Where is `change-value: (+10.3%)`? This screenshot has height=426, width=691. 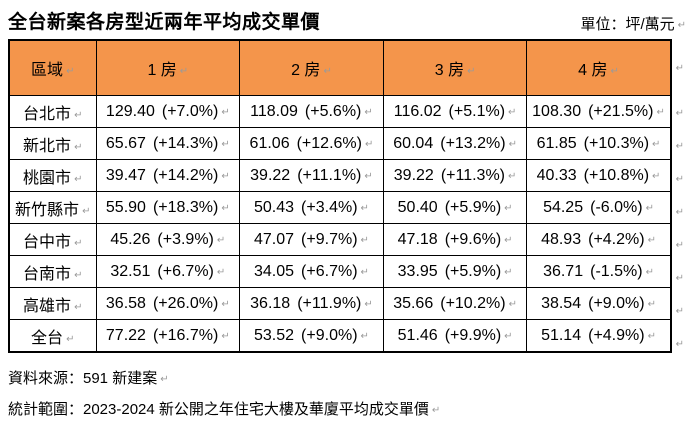 change-value: (+10.3%) is located at coordinates (616, 143).